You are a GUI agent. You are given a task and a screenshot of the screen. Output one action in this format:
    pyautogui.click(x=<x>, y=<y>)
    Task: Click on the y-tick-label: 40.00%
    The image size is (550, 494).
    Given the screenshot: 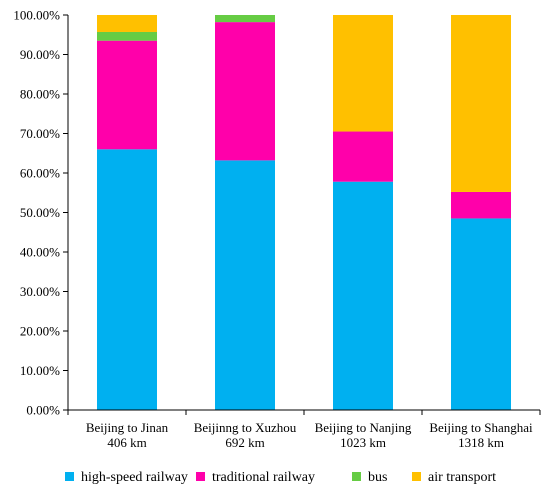 What is the action you would take?
    pyautogui.click(x=40, y=252)
    